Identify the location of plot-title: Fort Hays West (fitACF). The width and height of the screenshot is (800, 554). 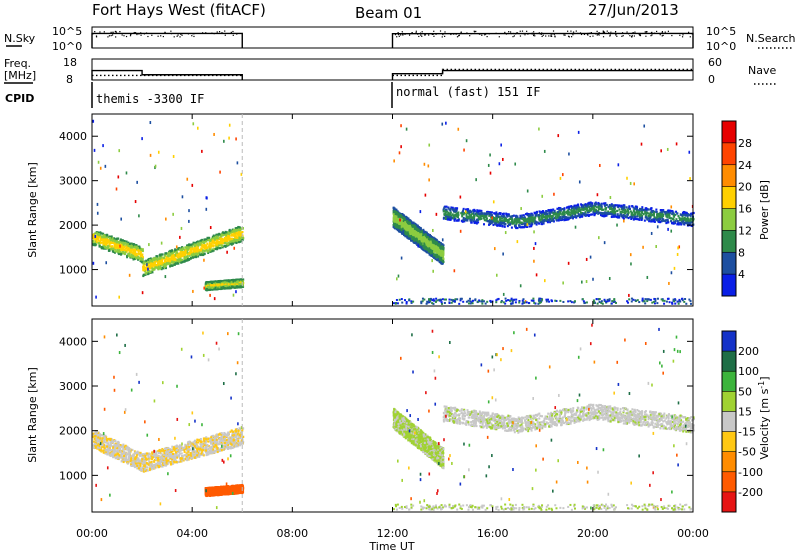
(179, 10).